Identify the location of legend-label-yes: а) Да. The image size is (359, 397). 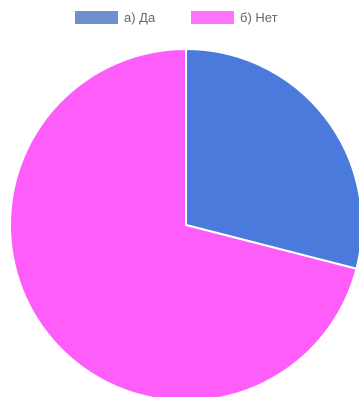
(140, 17).